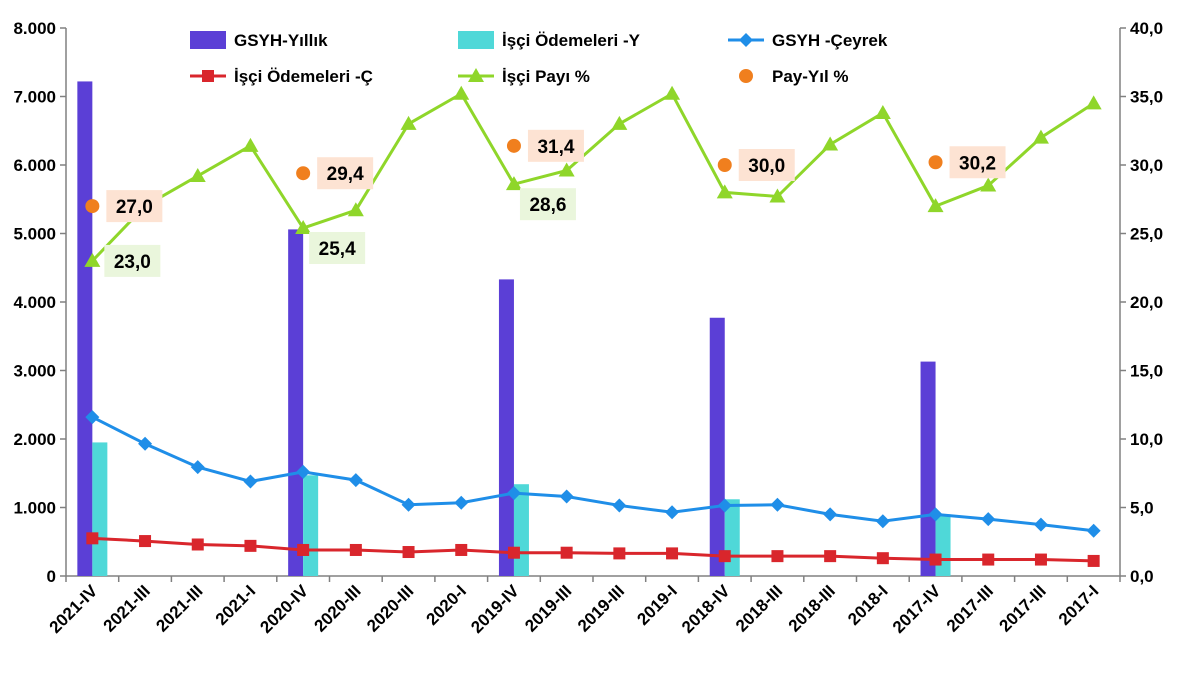 This screenshot has height=692, width=1200. Describe the element at coordinates (977, 163) in the screenshot. I see `data-label: 30,2` at that location.